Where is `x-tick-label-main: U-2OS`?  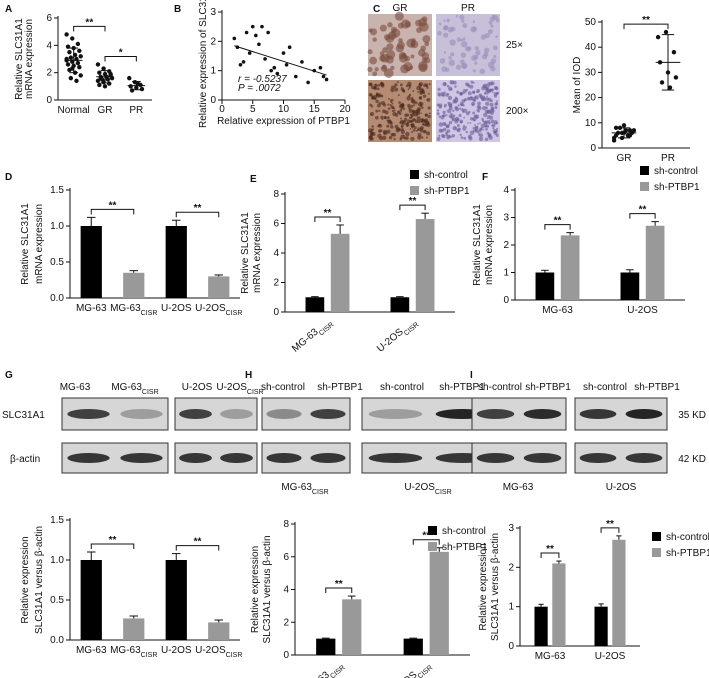
x-tick-label-main: U-2OS is located at coordinates (642, 310).